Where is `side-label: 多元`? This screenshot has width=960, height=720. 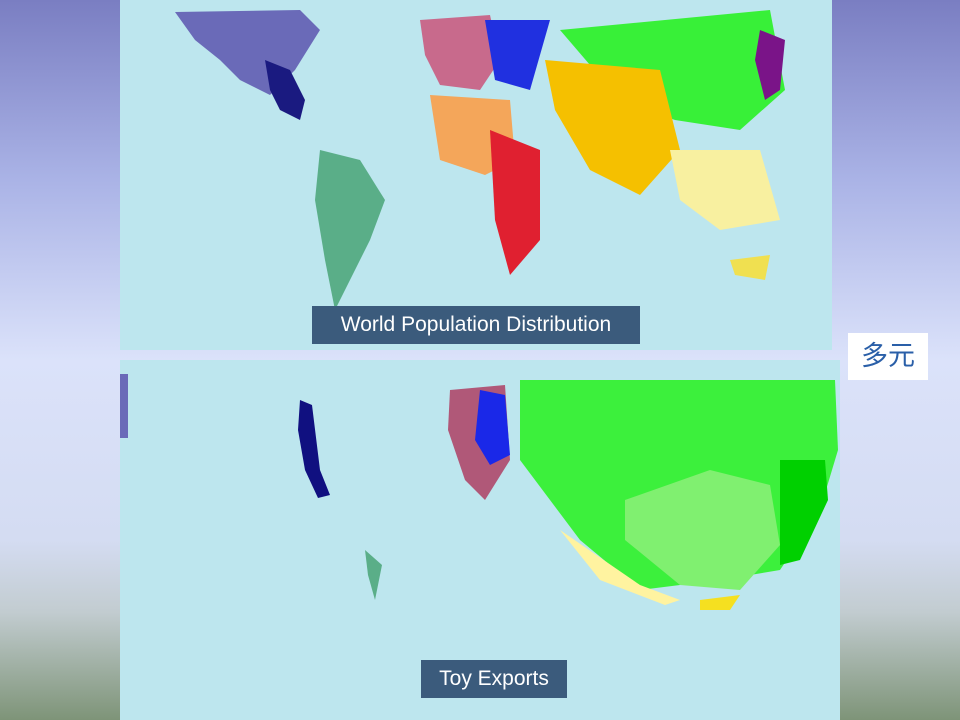 side-label: 多元 is located at coordinates (888, 356).